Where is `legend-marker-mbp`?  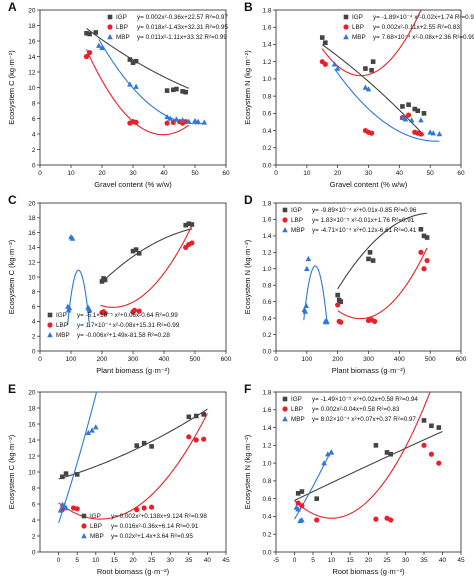 legend-marker-mbp is located at coordinates (285, 230).